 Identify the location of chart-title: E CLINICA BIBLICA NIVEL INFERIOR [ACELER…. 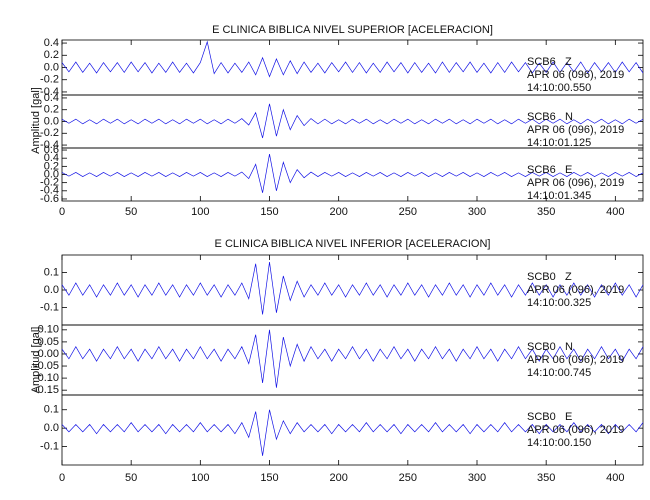
(353, 244).